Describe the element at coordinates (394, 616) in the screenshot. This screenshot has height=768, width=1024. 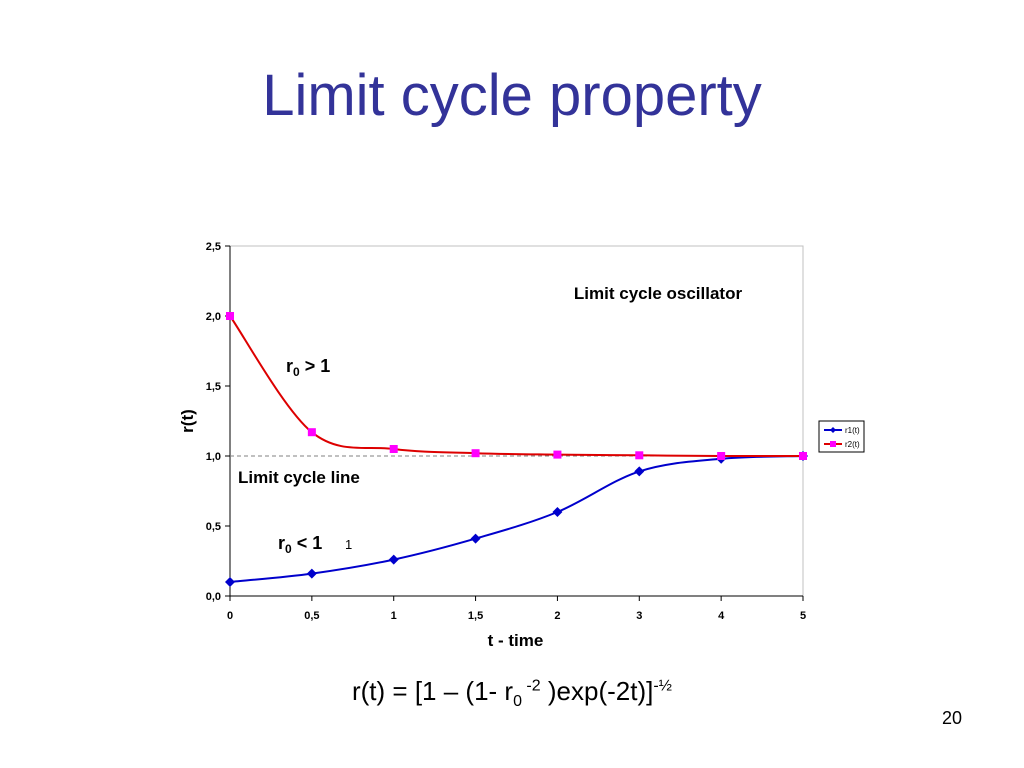
I see `x-tick-label: 1` at that location.